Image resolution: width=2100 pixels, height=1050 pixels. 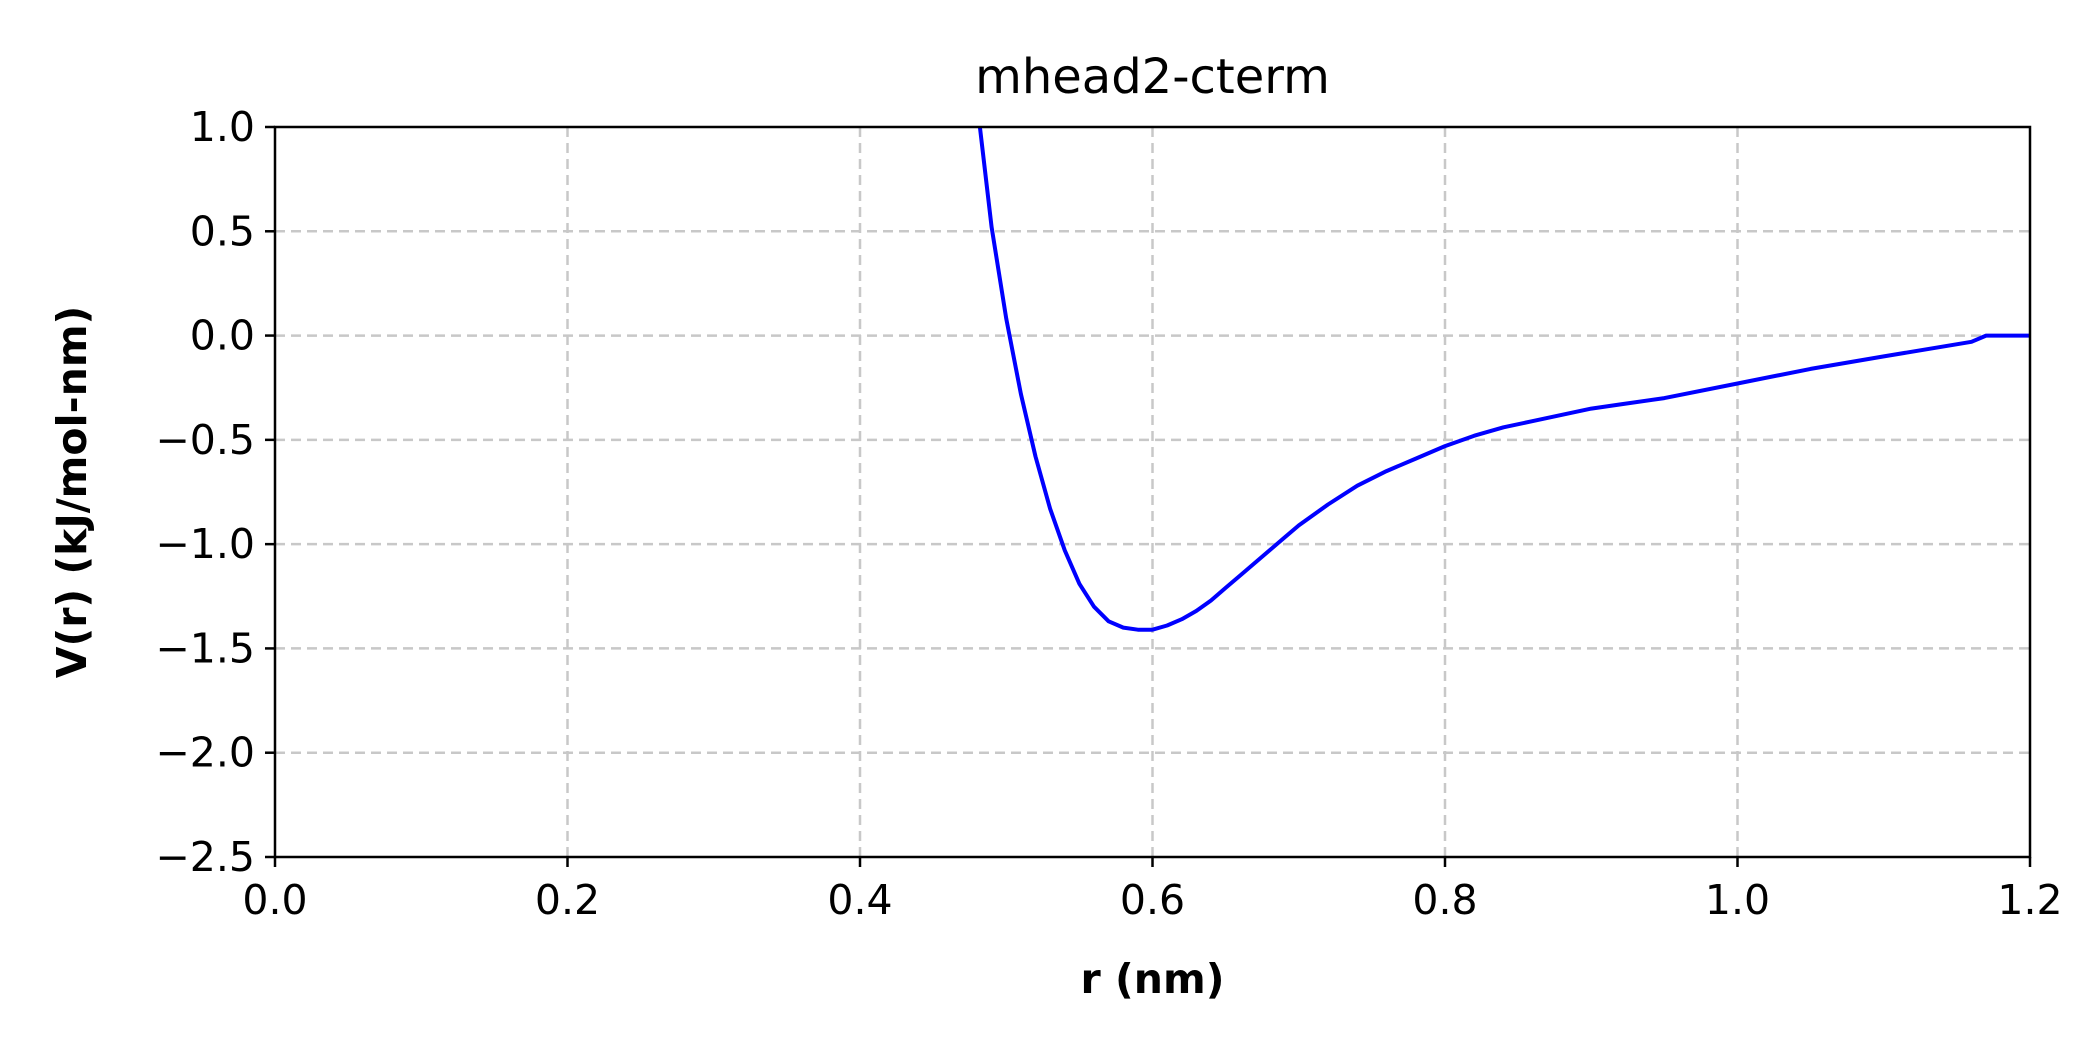 What do you see at coordinates (567, 900) in the screenshot?
I see `x-tick-label: 0.2` at bounding box center [567, 900].